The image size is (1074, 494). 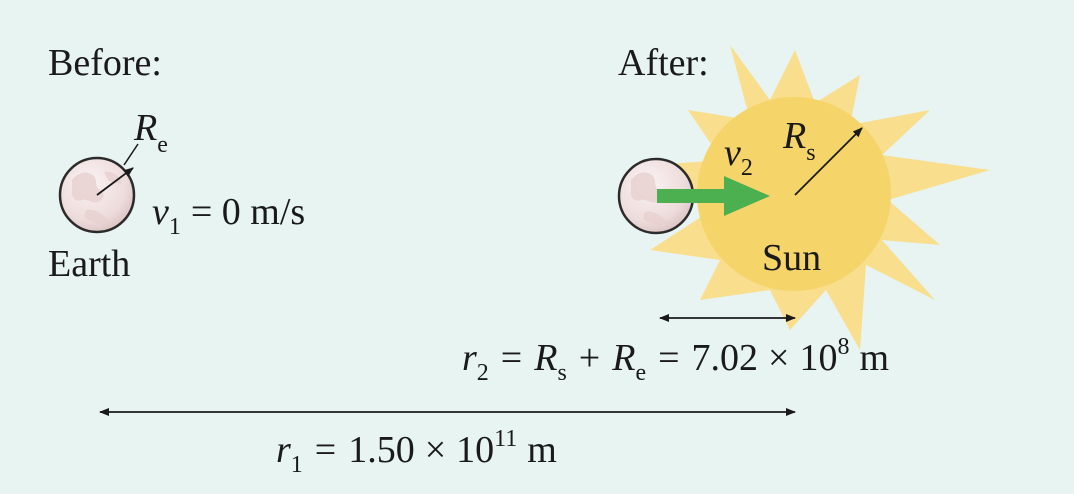 I want to click on earth-radius-arrow, so click(x=115, y=181).